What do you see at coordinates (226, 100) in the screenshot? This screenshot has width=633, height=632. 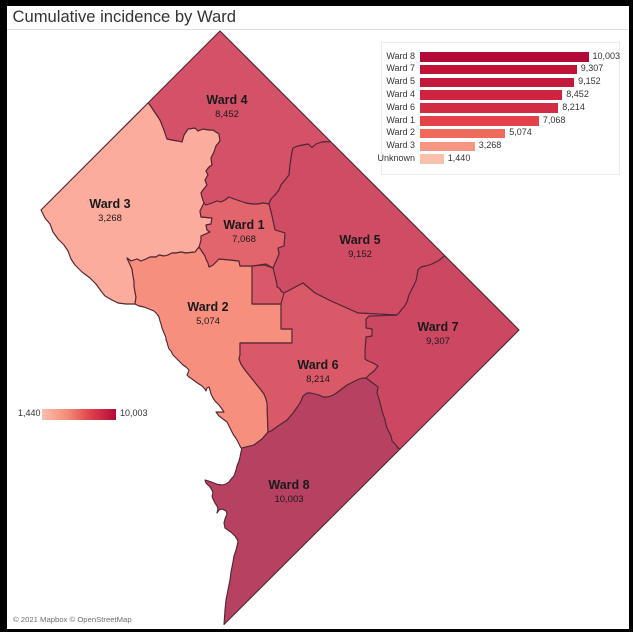 I see `svg-text: Ward 4` at bounding box center [226, 100].